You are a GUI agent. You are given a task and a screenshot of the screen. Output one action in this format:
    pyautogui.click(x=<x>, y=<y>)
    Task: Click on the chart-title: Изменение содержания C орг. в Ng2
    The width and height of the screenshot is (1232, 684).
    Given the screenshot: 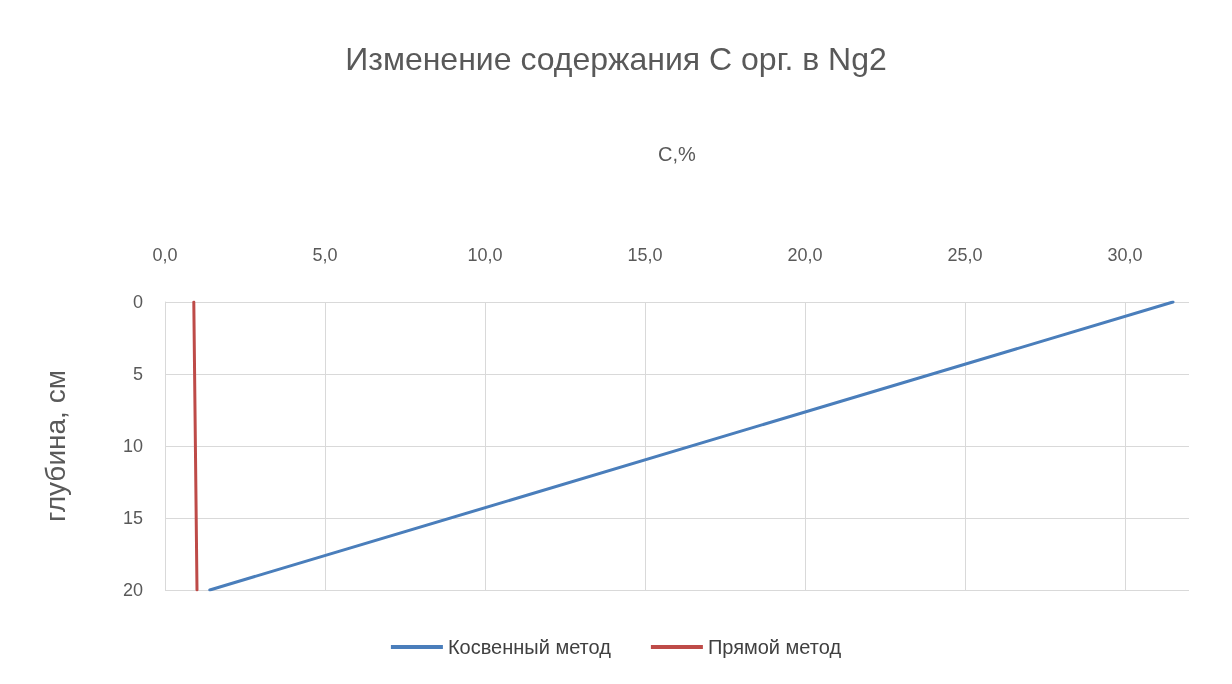 What is the action you would take?
    pyautogui.click(x=616, y=59)
    